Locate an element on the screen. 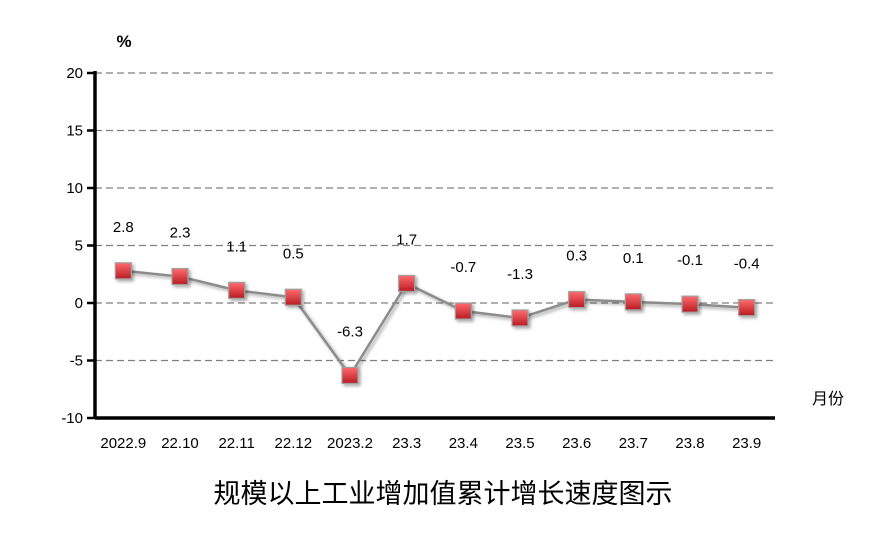  y-tick-label: 0 is located at coordinates (79, 303).